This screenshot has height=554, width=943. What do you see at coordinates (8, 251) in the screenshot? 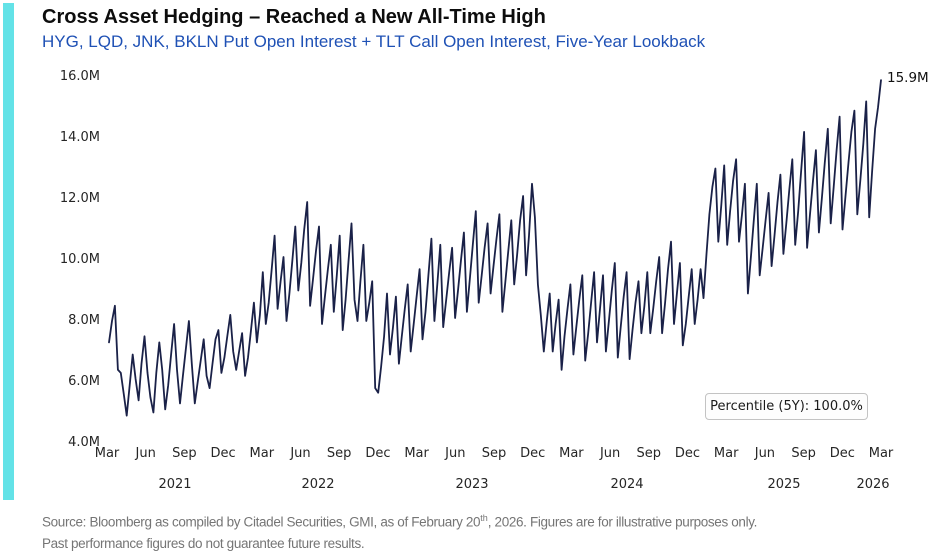
I see `accent-bar` at bounding box center [8, 251].